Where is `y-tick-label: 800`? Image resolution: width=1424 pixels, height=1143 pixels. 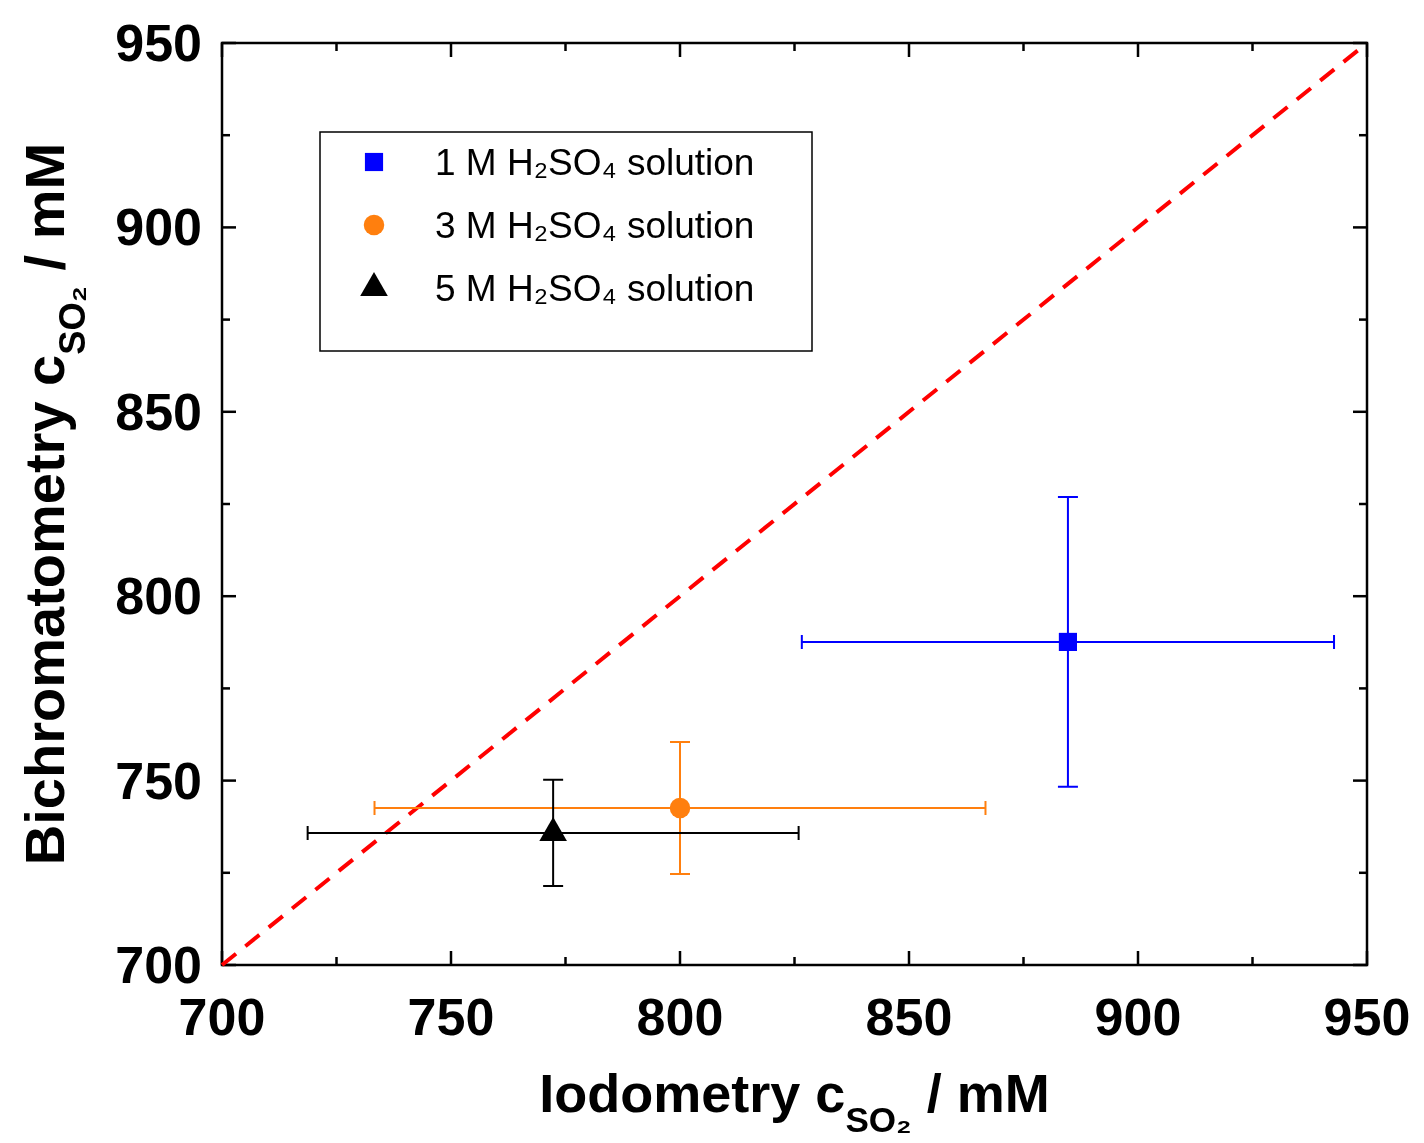
y-tick-label: 800 is located at coordinates (158, 596).